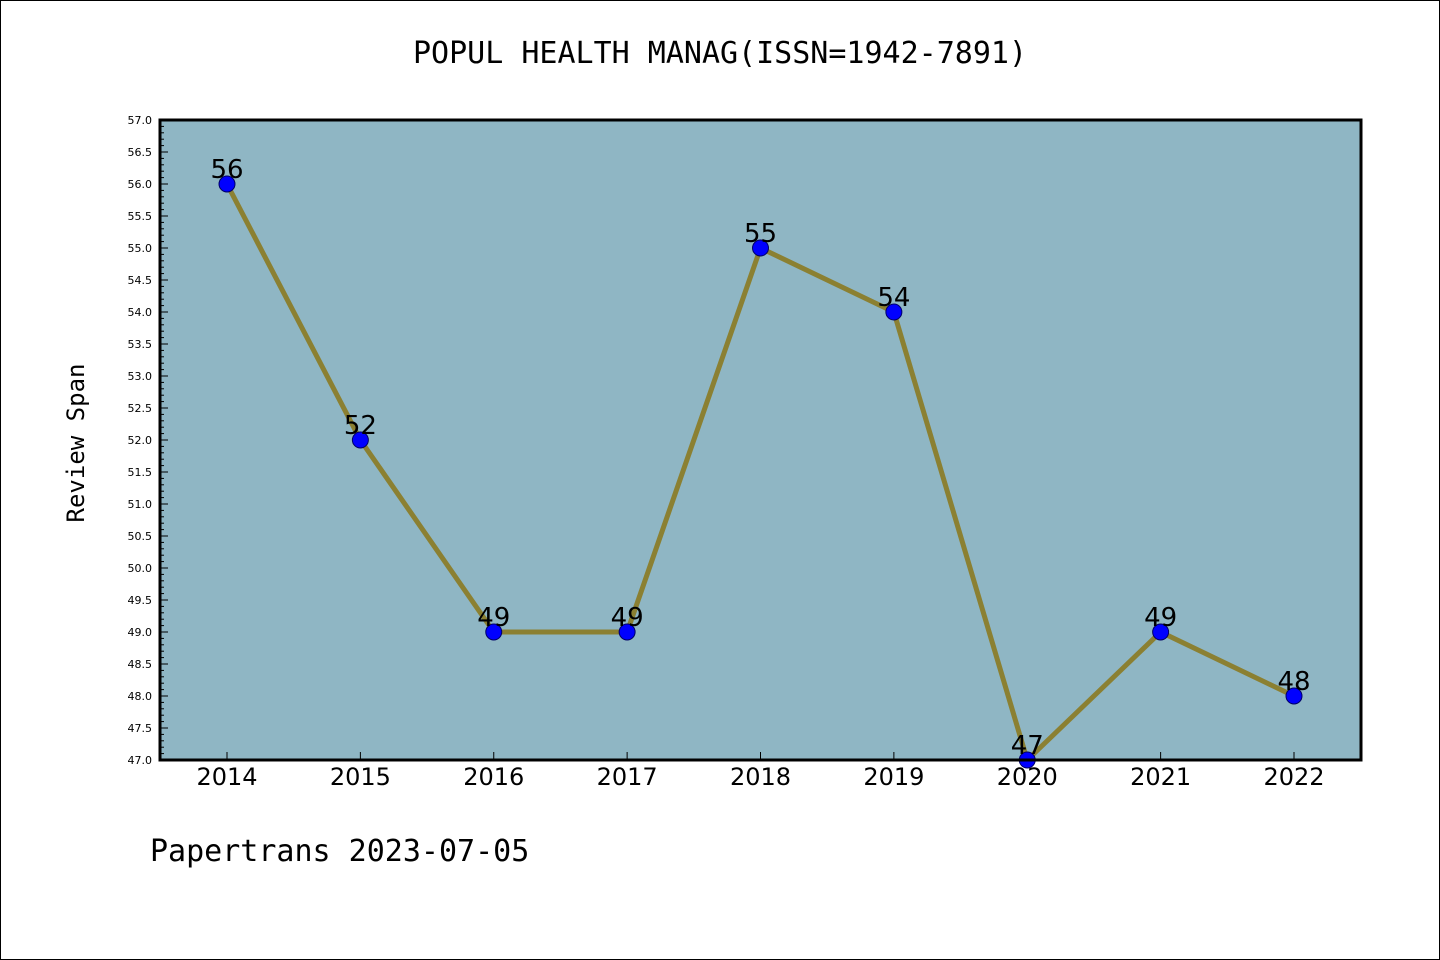  I want to click on data-label: 56, so click(226, 170).